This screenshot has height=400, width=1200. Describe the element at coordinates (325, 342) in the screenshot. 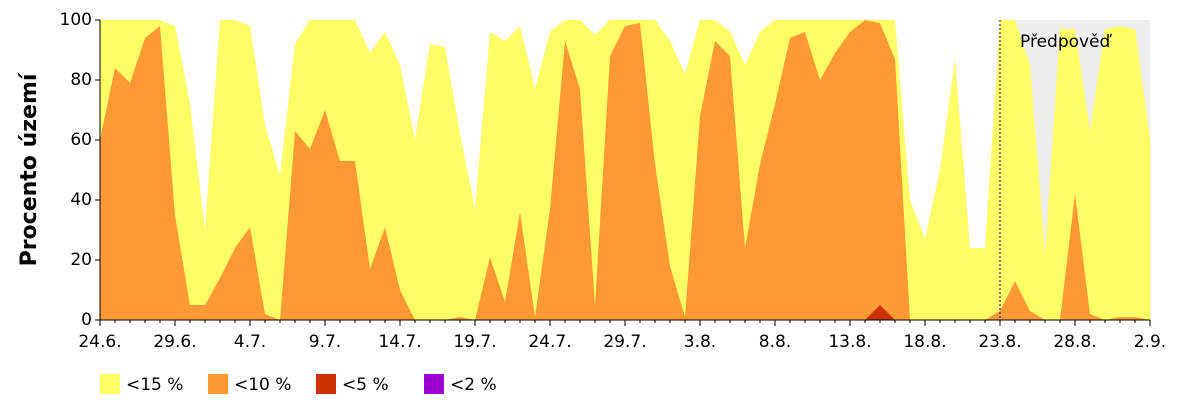

I see `x-tick-label: 9.7.` at that location.